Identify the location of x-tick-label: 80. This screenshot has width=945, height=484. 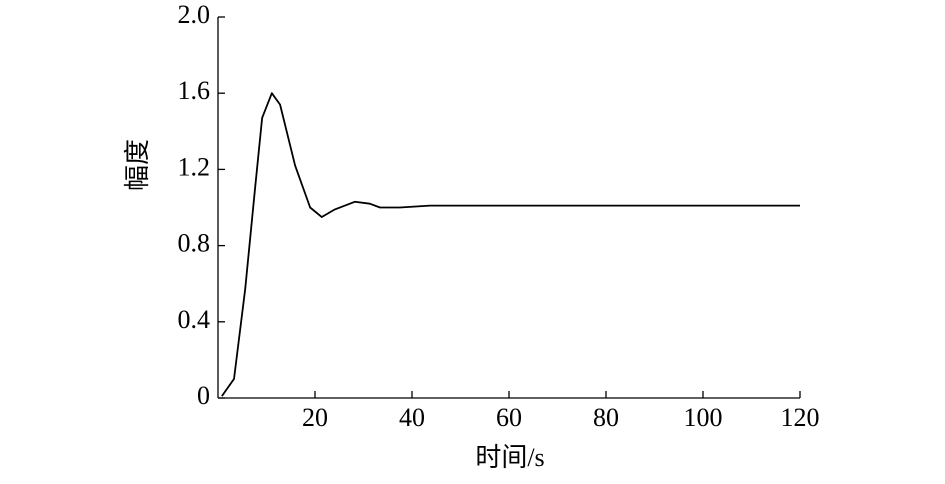
(606, 417).